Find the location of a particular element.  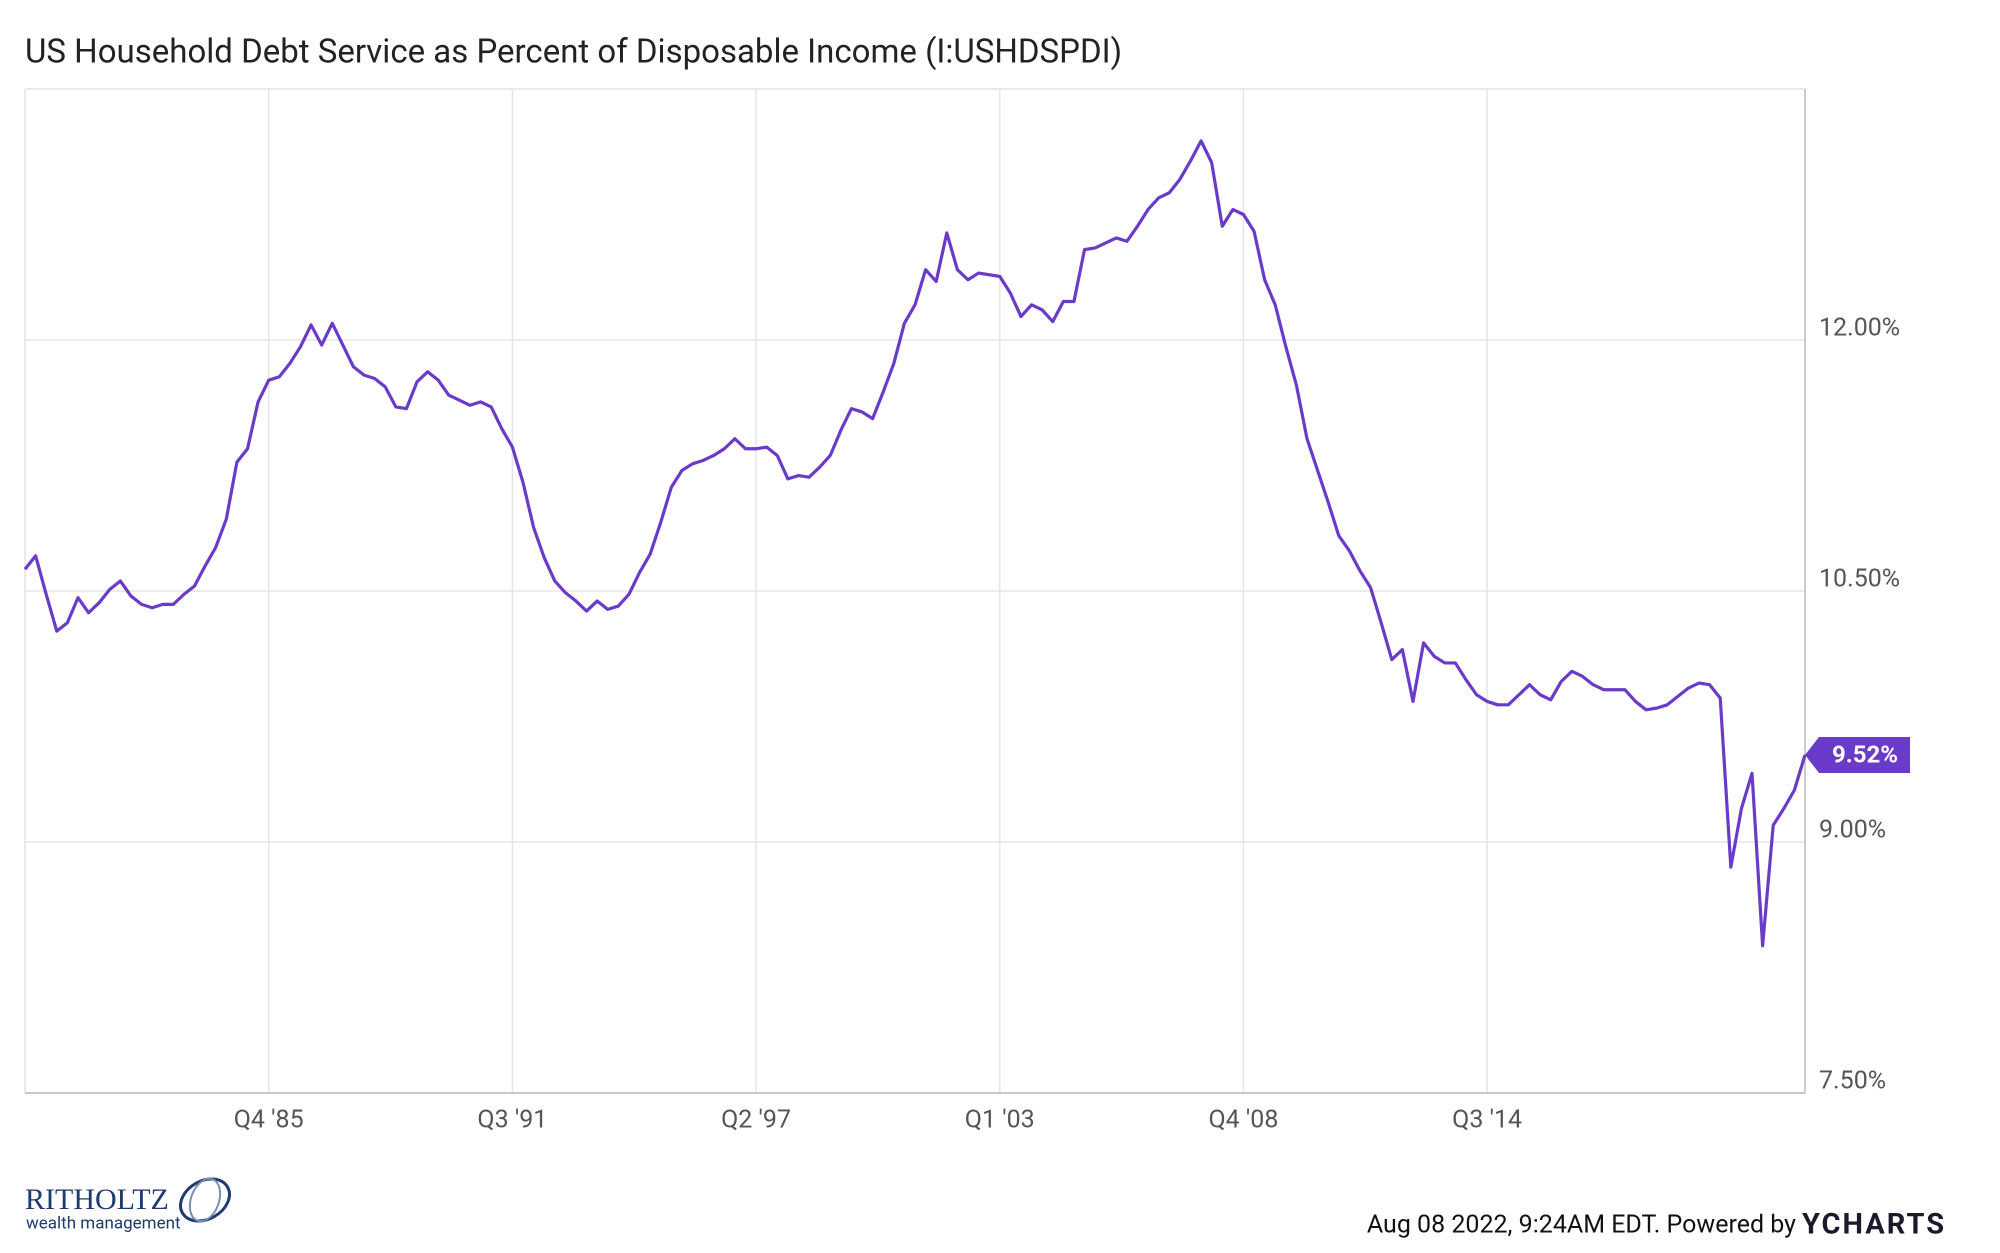

x-tick-label: Q3 '91 is located at coordinates (512, 1120).